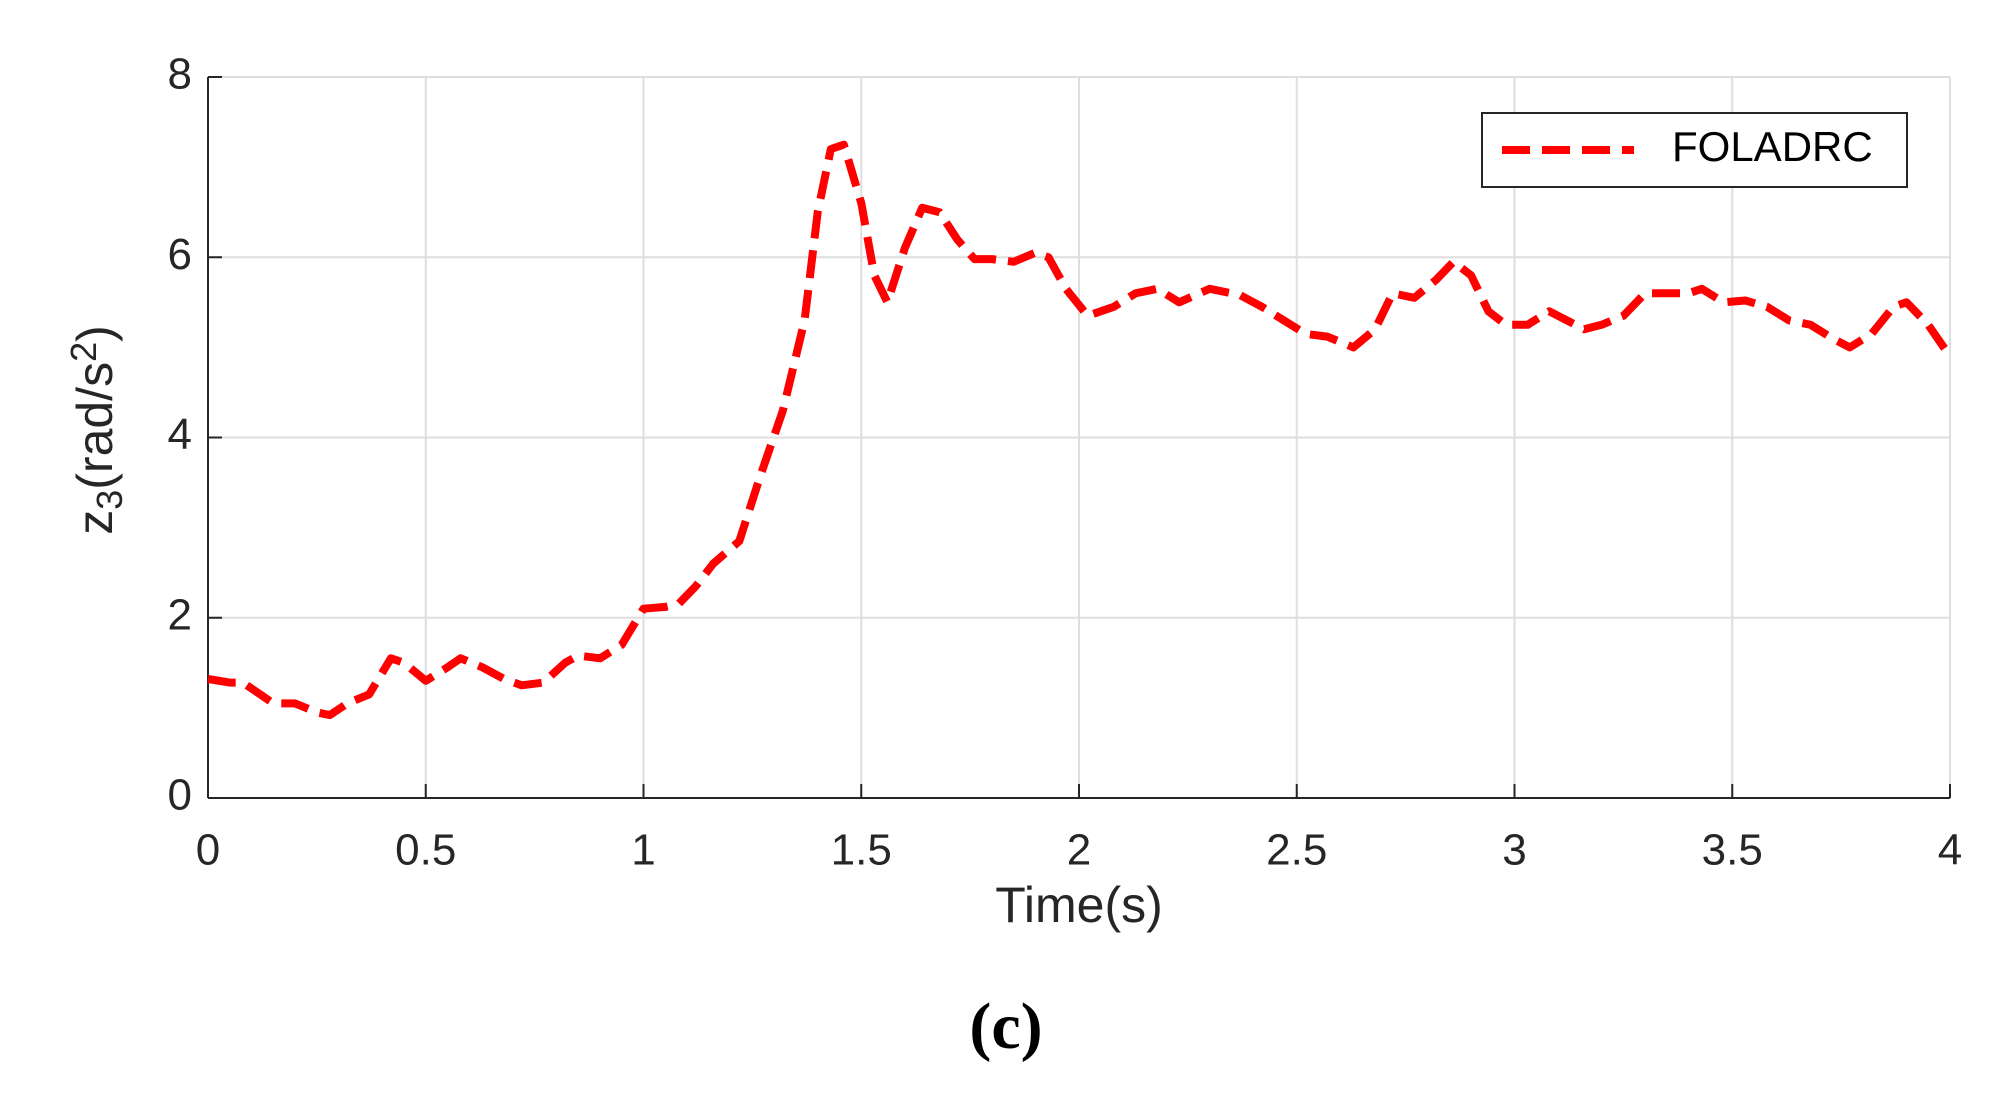 The width and height of the screenshot is (2013, 1100). I want to click on x-tick-label: 1.5, so click(861, 850).